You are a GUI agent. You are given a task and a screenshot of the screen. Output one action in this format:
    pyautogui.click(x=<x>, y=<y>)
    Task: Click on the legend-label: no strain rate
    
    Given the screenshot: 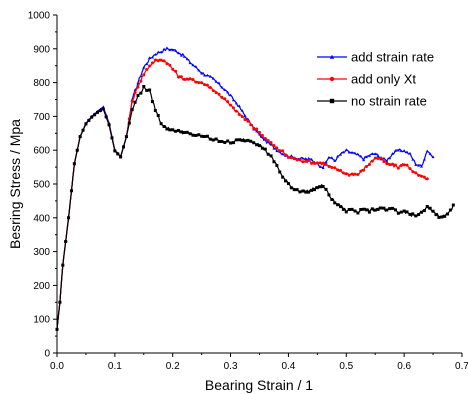 What is the action you would take?
    pyautogui.click(x=389, y=101)
    